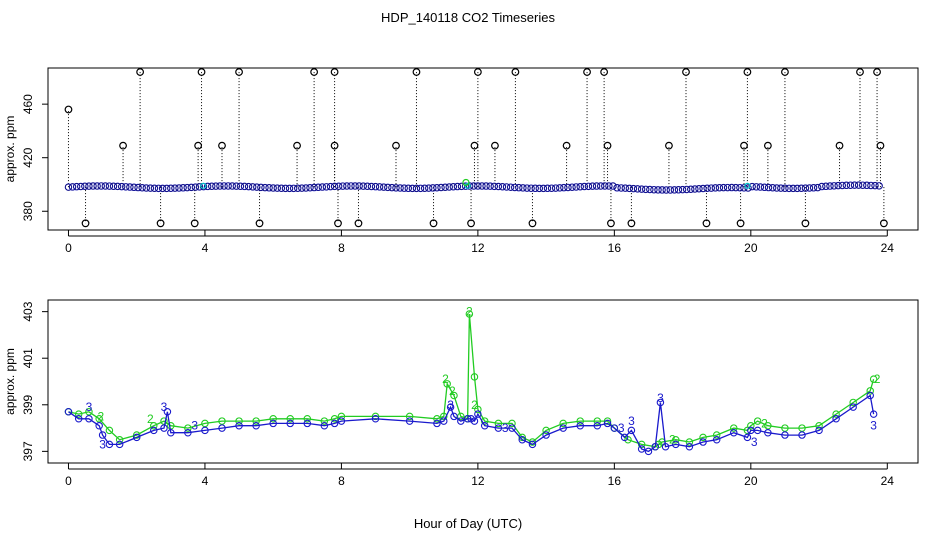 The image size is (936, 540). Describe the element at coordinates (615, 248) in the screenshot. I see `x-tick-label: 16` at that location.